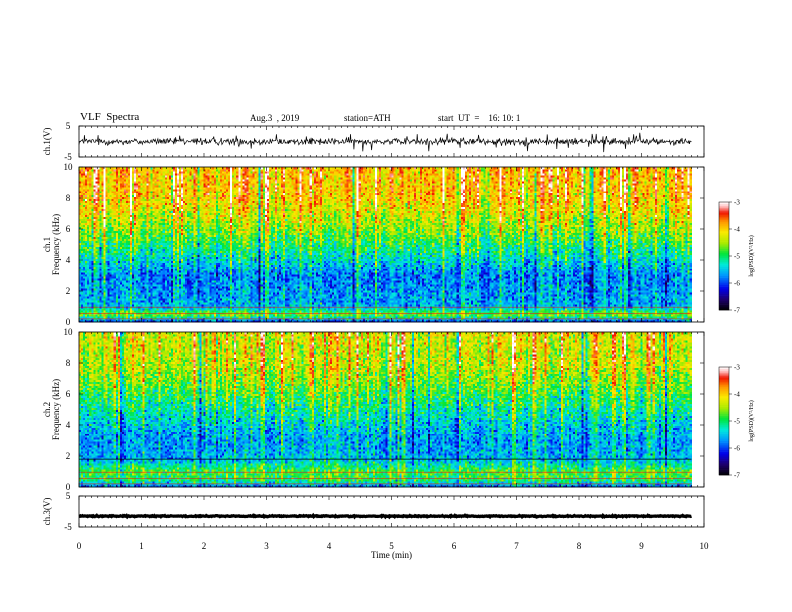 Image resolution: width=792 pixels, height=612 pixels. Describe the element at coordinates (385, 142) in the screenshot. I see `ch1-waveform-trace` at that location.